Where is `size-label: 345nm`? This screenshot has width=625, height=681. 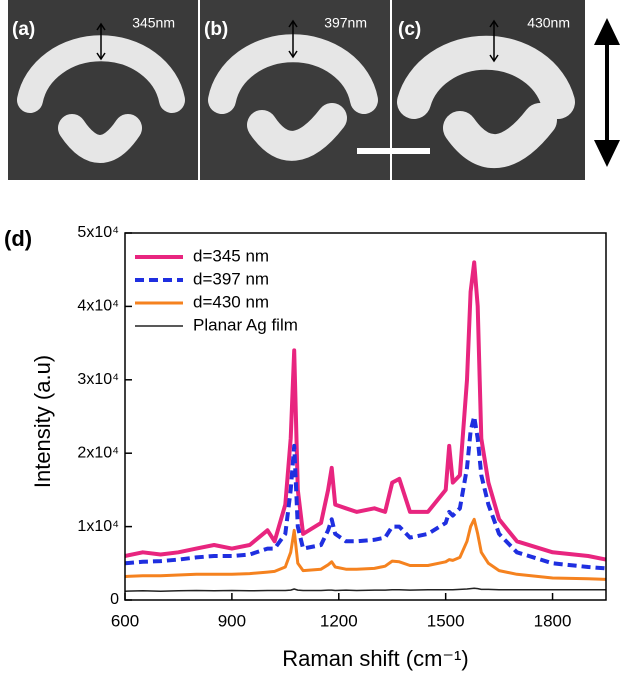
size-label: 345nm is located at coordinates (153, 23).